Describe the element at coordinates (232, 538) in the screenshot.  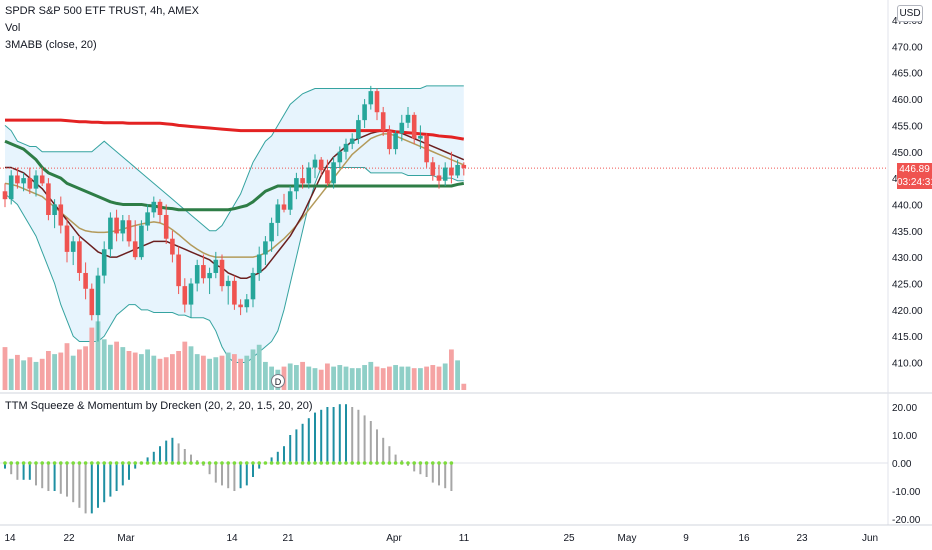
I see `time-axis-label: 14` at that location.